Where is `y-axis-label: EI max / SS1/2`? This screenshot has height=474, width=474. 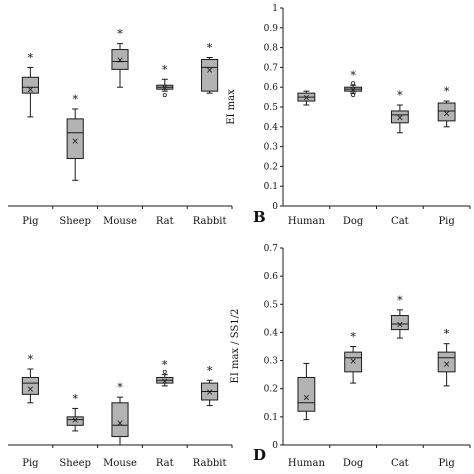 y-axis-label: EI max / SS1/2 is located at coordinates (235, 346).